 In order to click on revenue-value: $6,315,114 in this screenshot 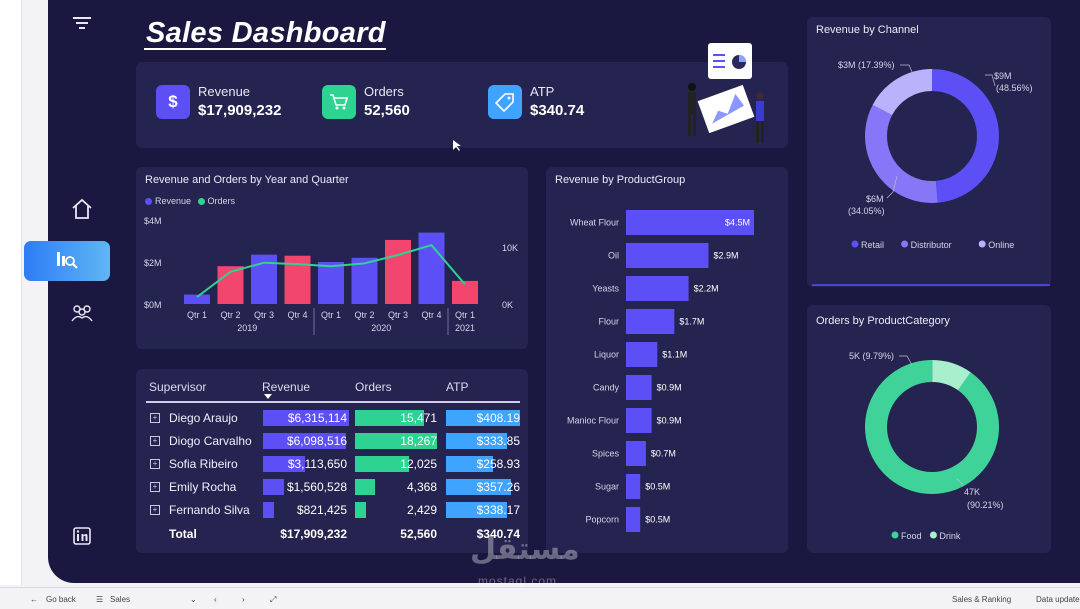, I will do `click(317, 418)`.